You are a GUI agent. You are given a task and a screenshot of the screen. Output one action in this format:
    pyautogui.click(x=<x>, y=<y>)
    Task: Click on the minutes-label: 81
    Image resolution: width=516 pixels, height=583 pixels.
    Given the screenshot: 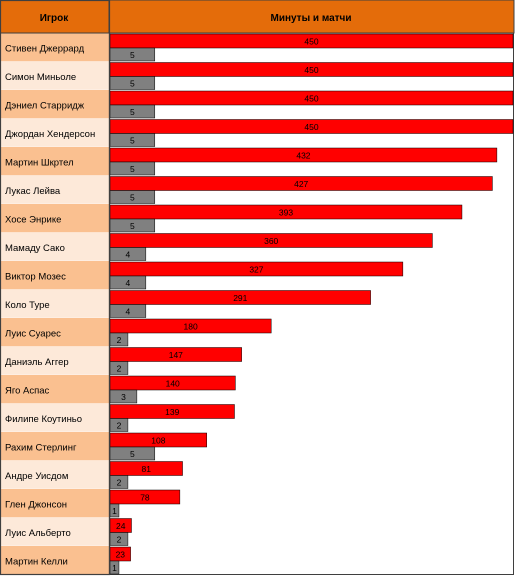 What is the action you would take?
    pyautogui.click(x=147, y=469)
    